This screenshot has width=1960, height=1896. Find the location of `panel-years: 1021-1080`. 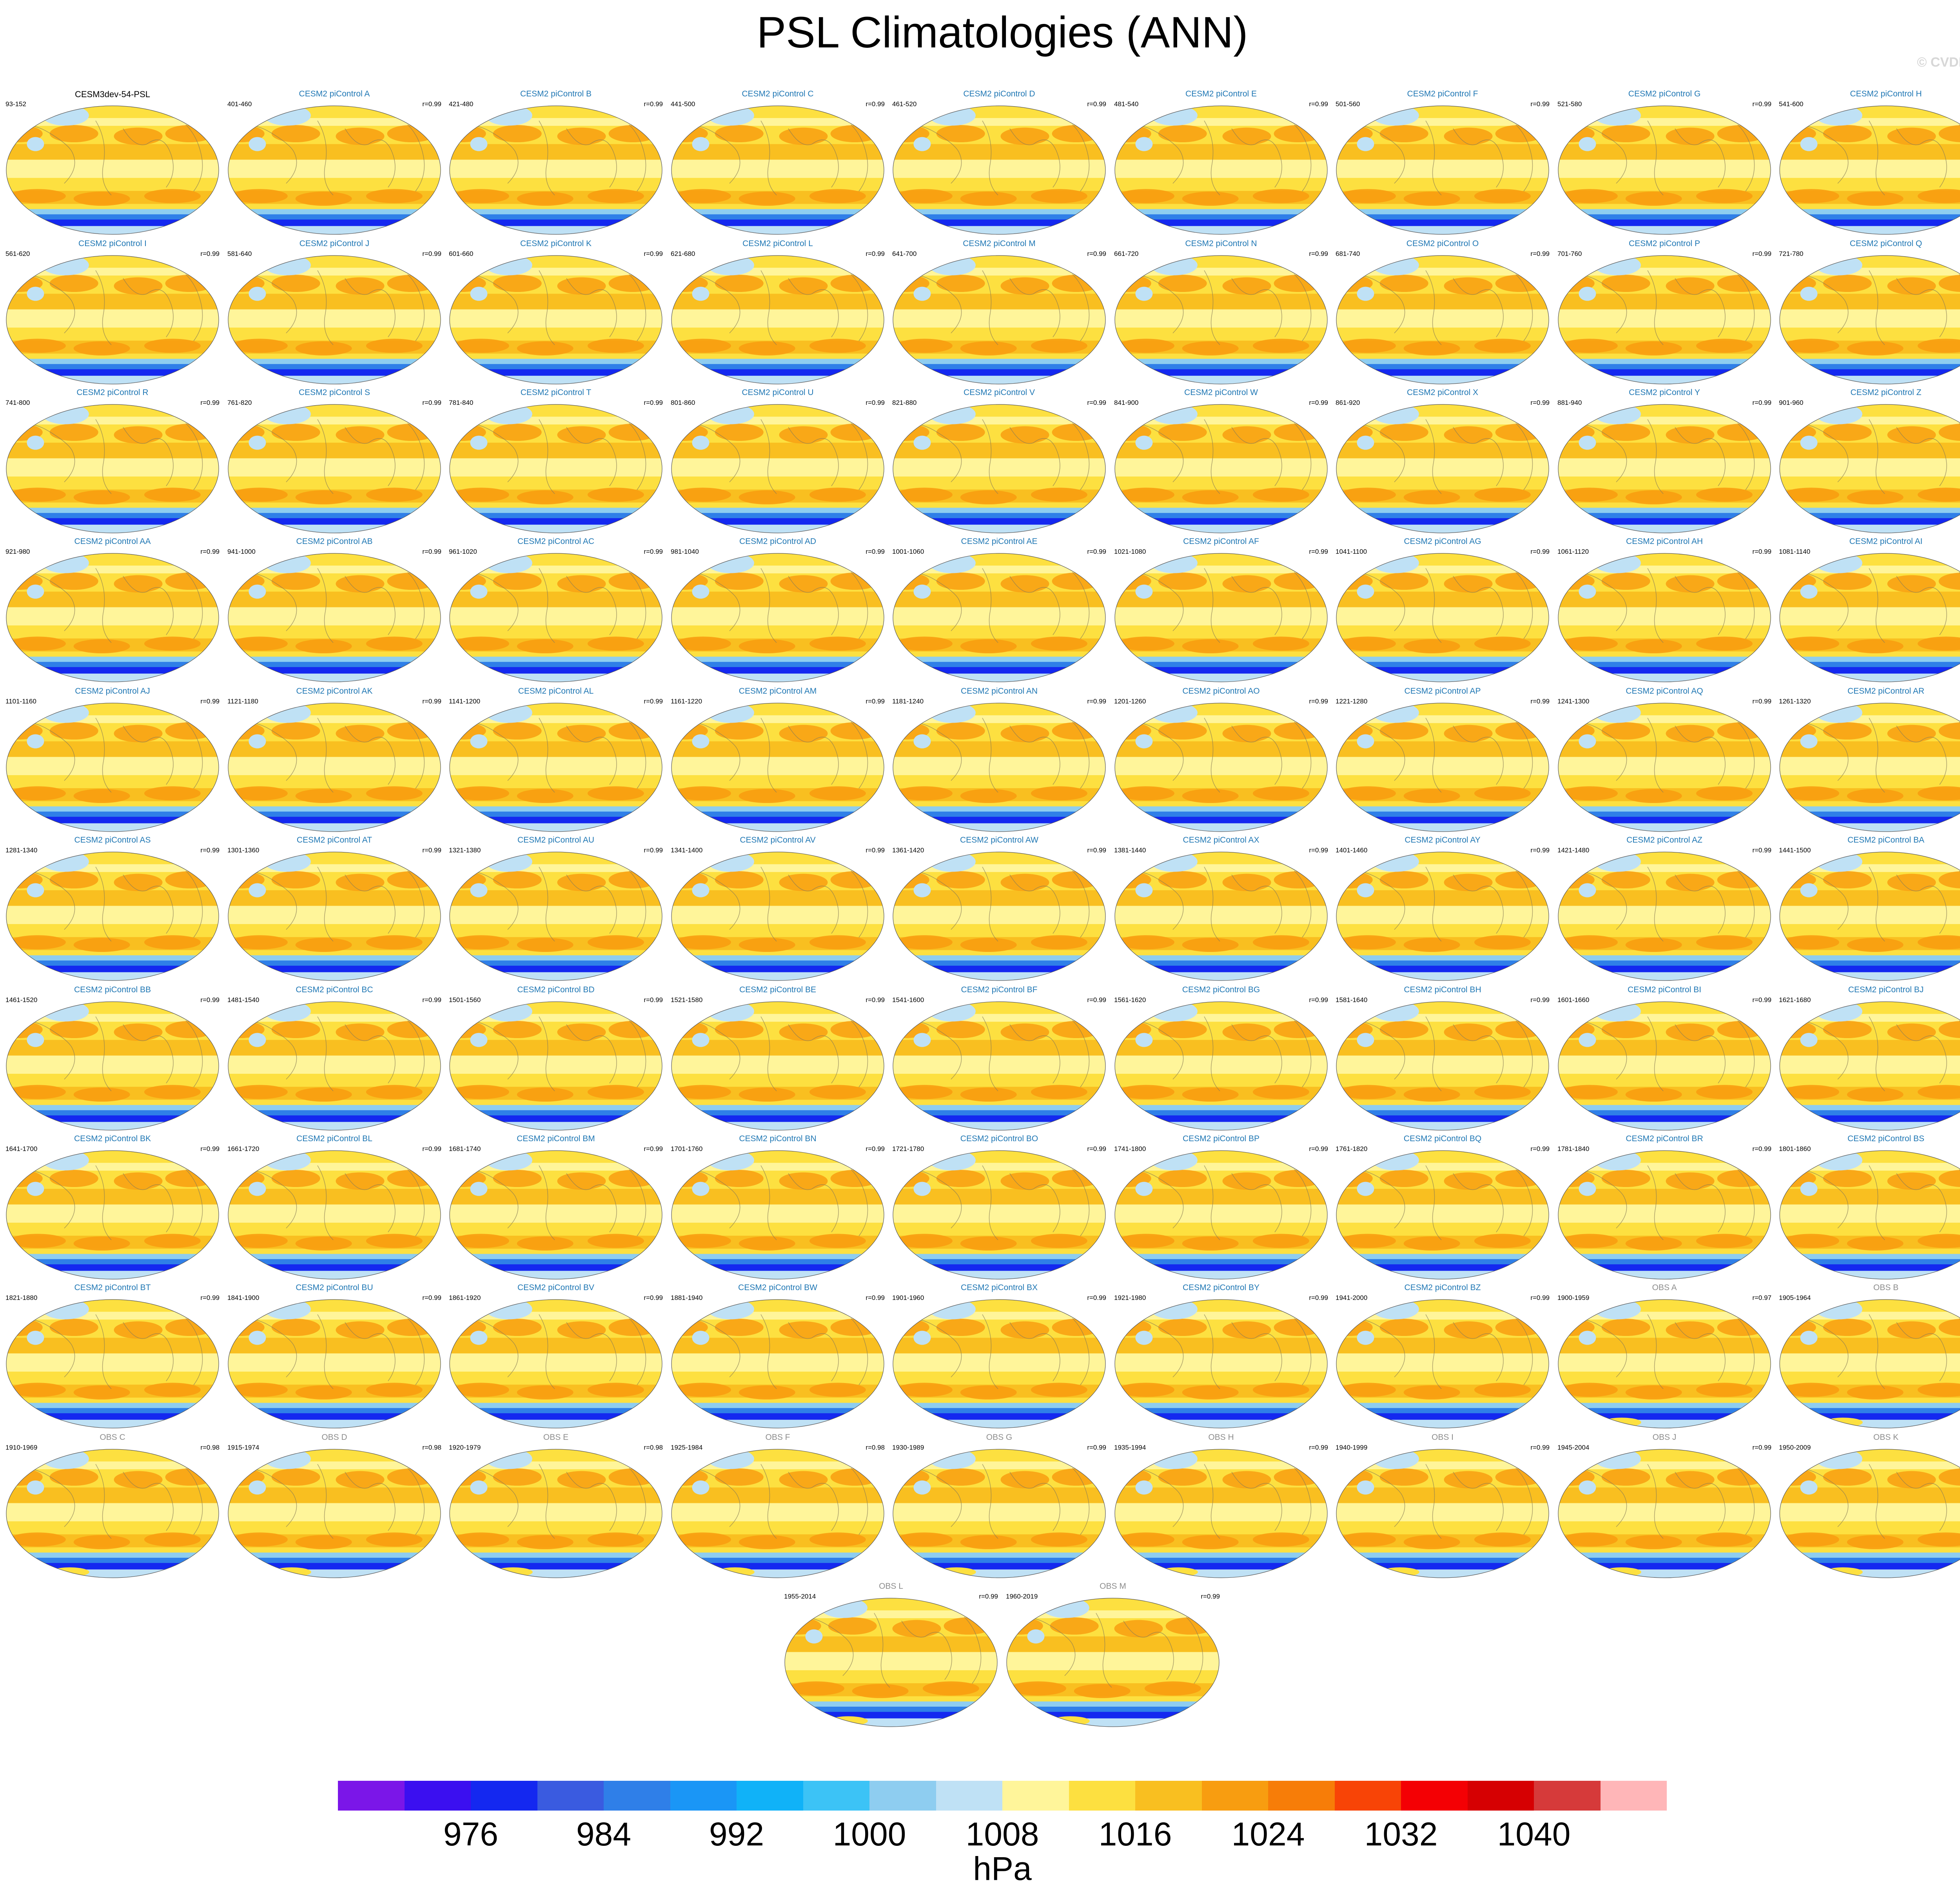

panel-years: 1021-1080 is located at coordinates (1130, 551).